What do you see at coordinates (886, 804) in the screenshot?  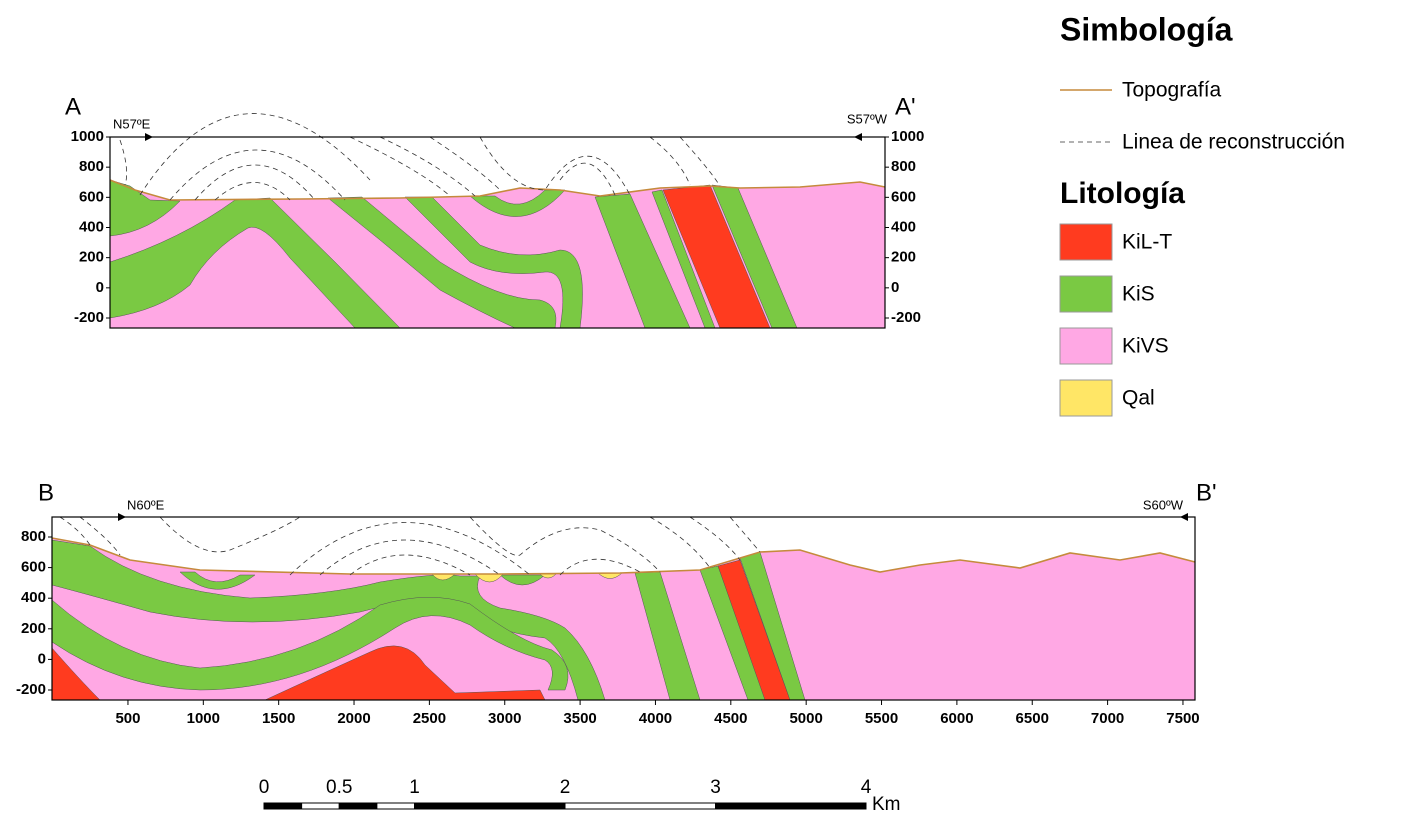 I see `scale-unit: Km` at bounding box center [886, 804].